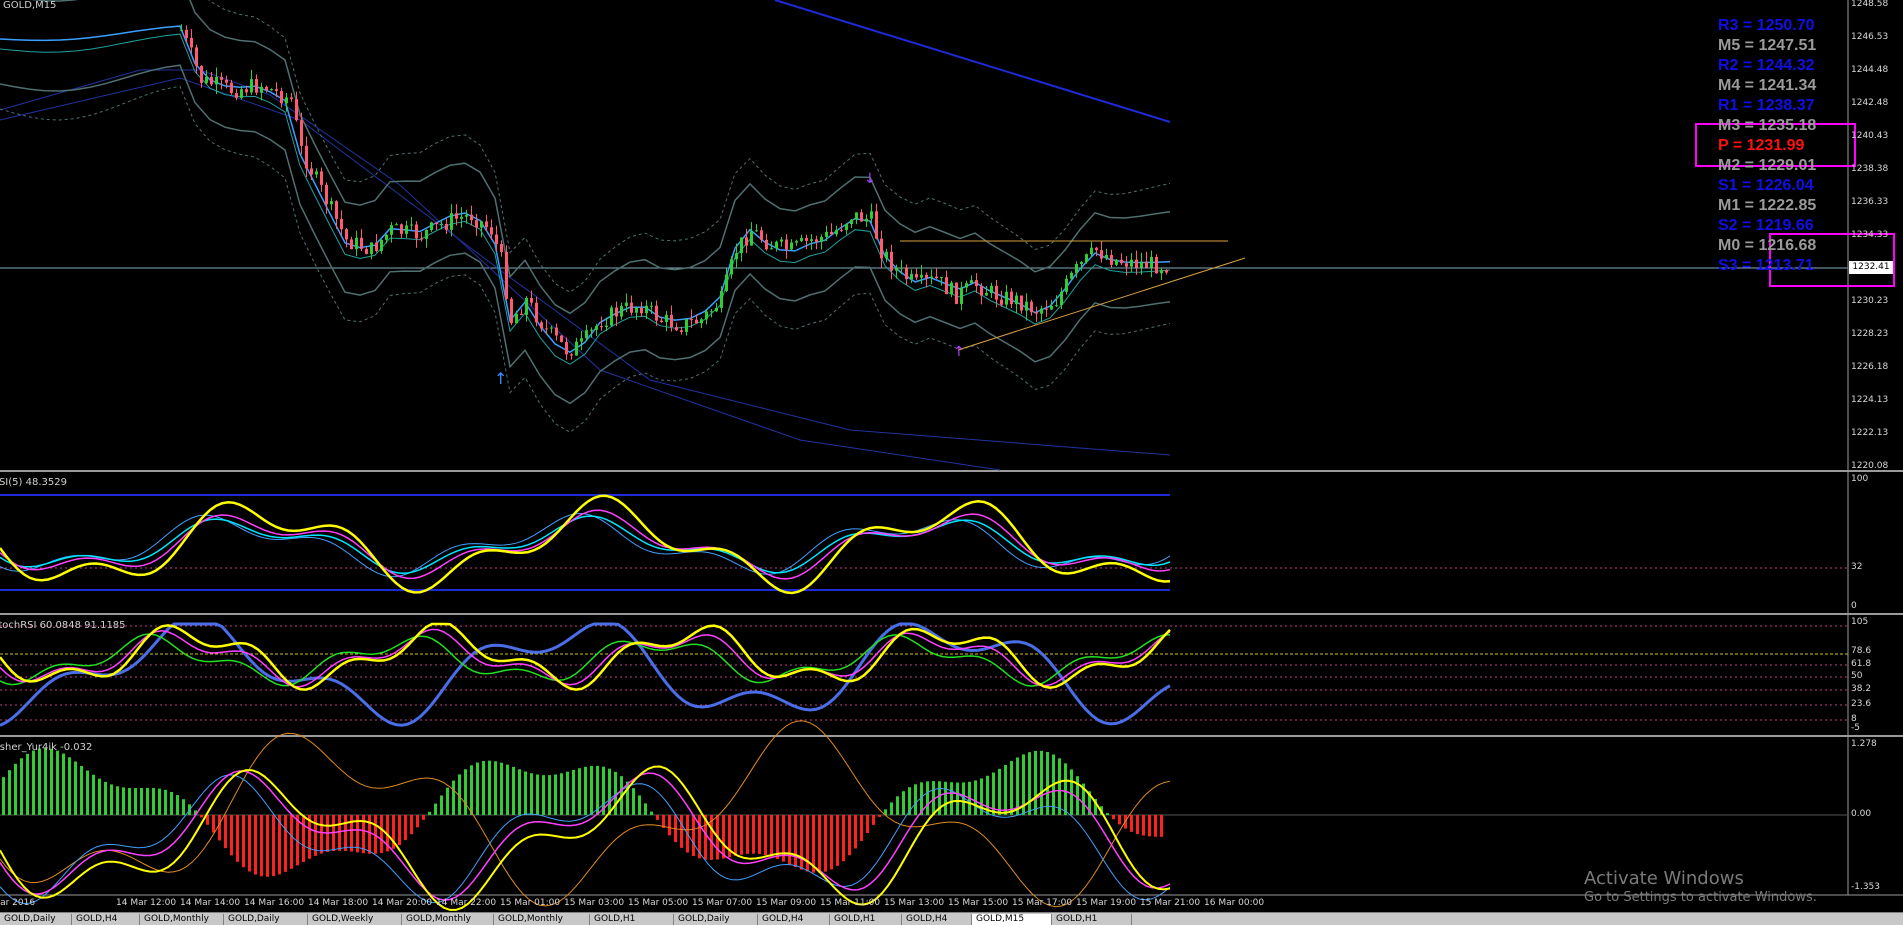  I want to click on stochrsi-tick-label: 23.6, so click(1861, 704).